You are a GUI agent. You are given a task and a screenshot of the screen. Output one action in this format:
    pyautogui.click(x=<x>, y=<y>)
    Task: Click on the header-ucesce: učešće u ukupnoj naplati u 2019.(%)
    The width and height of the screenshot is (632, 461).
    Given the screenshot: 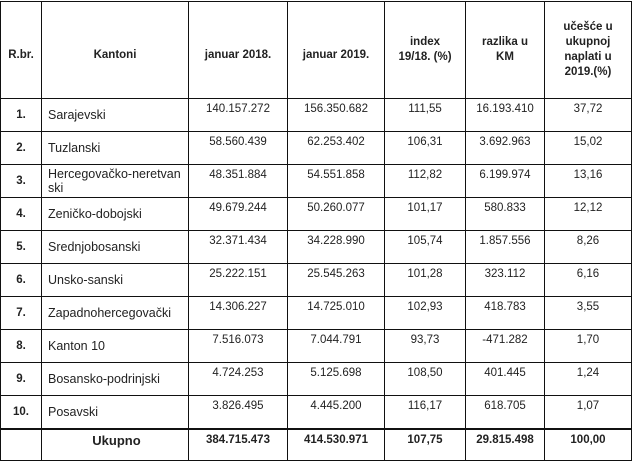 What is the action you would take?
    pyautogui.click(x=588, y=50)
    